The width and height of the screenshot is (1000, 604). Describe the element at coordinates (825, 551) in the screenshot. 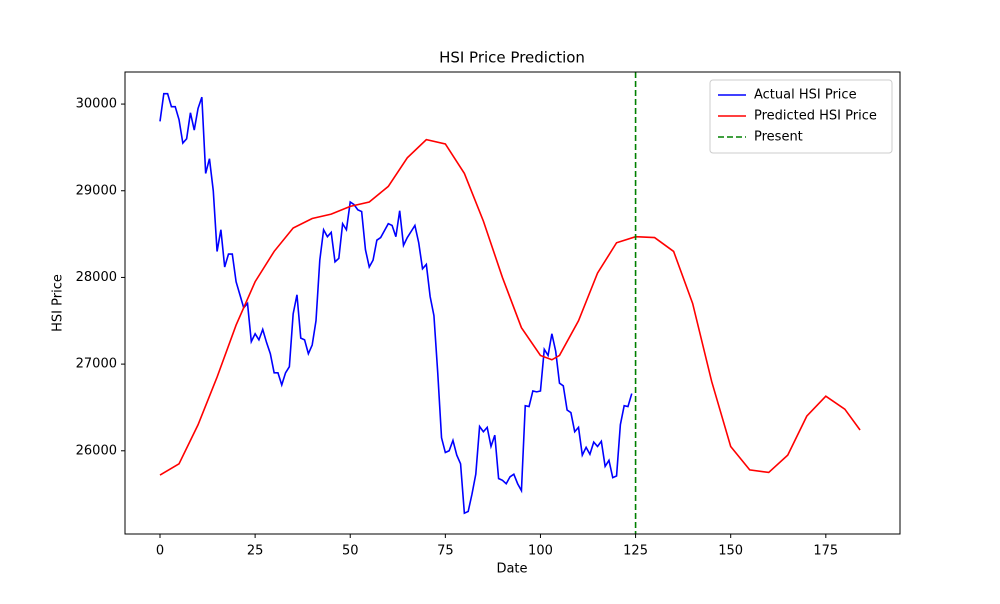

I see `x-tick-label: 175` at that location.